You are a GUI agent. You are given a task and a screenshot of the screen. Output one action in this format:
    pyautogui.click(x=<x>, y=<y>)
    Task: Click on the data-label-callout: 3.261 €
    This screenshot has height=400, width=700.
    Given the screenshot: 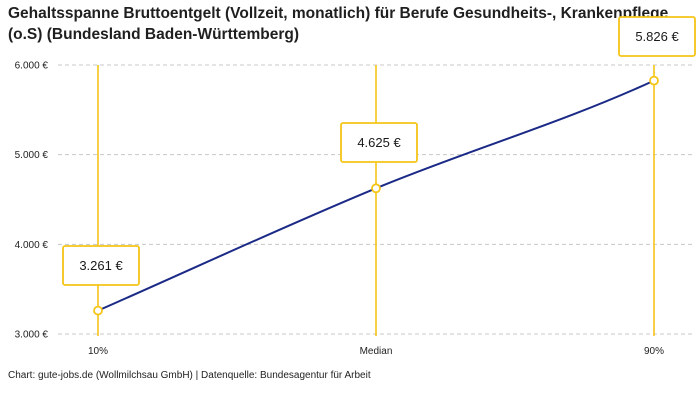 What is the action you would take?
    pyautogui.click(x=101, y=265)
    